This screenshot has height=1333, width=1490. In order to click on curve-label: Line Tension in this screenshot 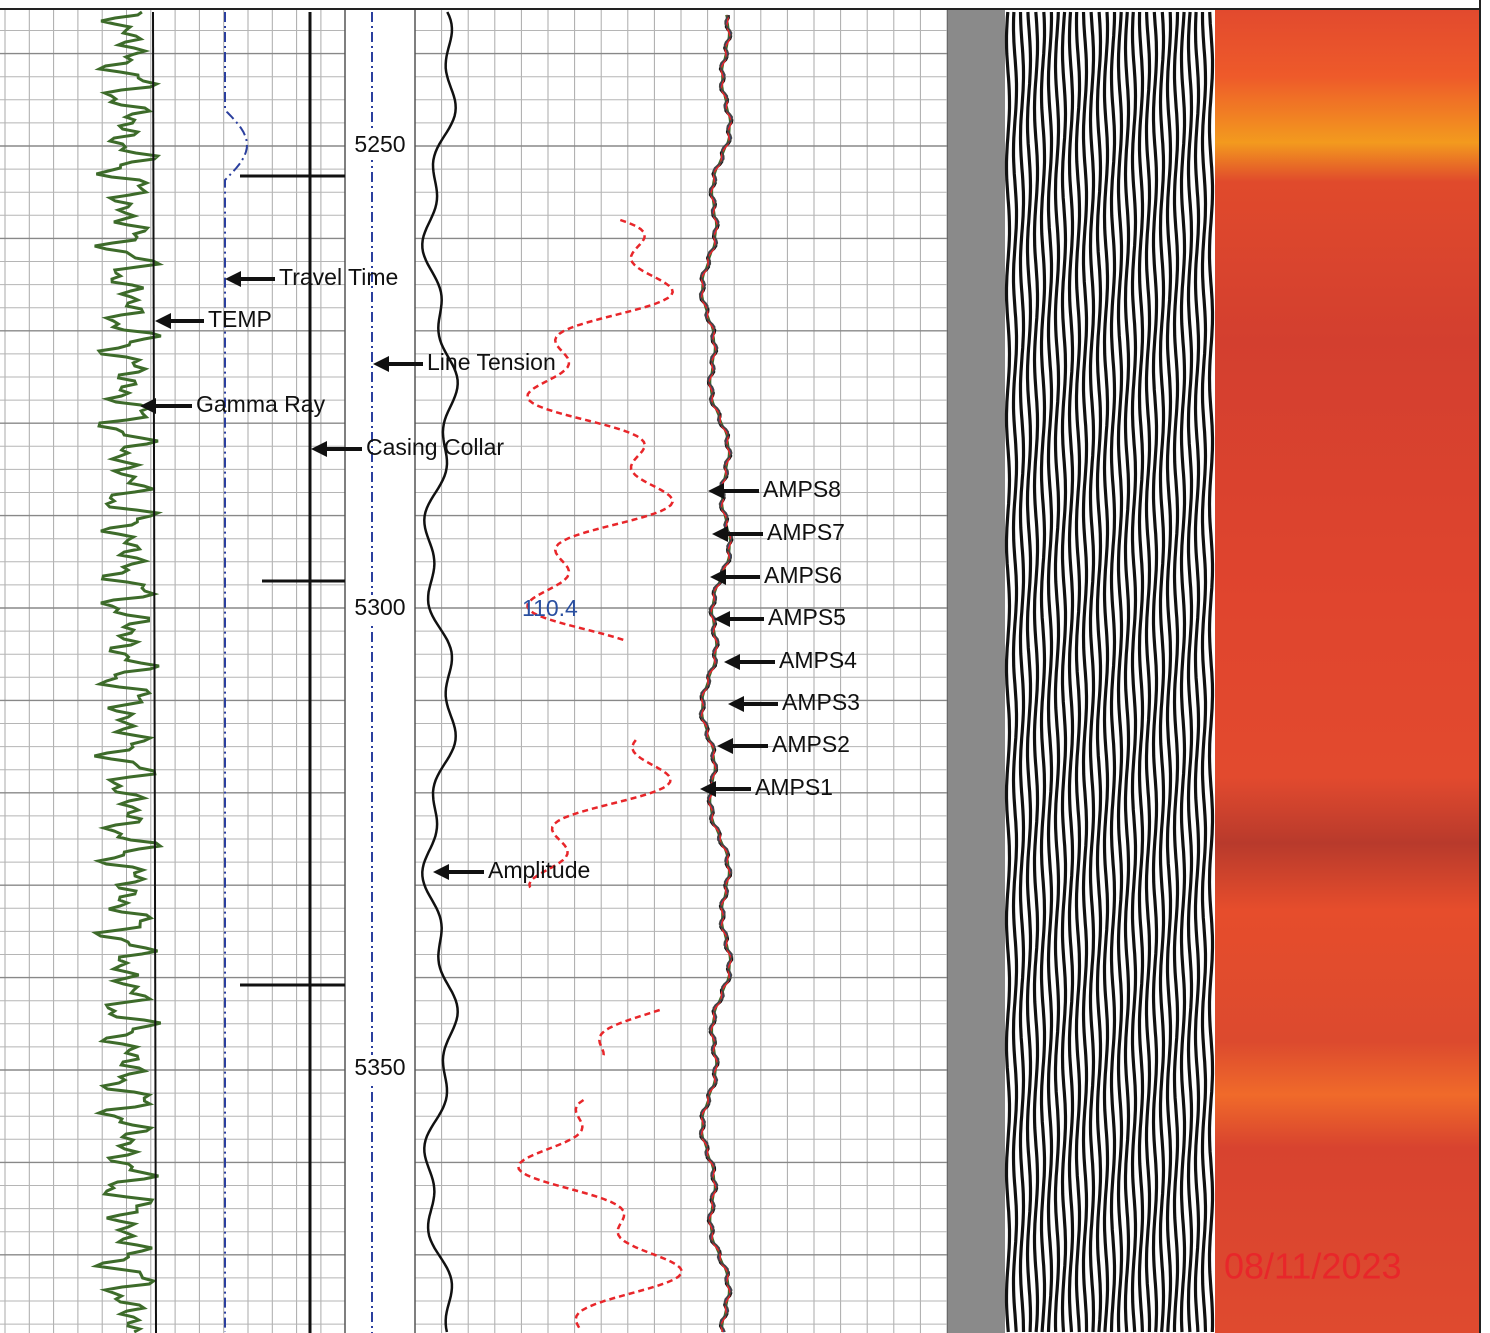, I will do `click(491, 362)`.